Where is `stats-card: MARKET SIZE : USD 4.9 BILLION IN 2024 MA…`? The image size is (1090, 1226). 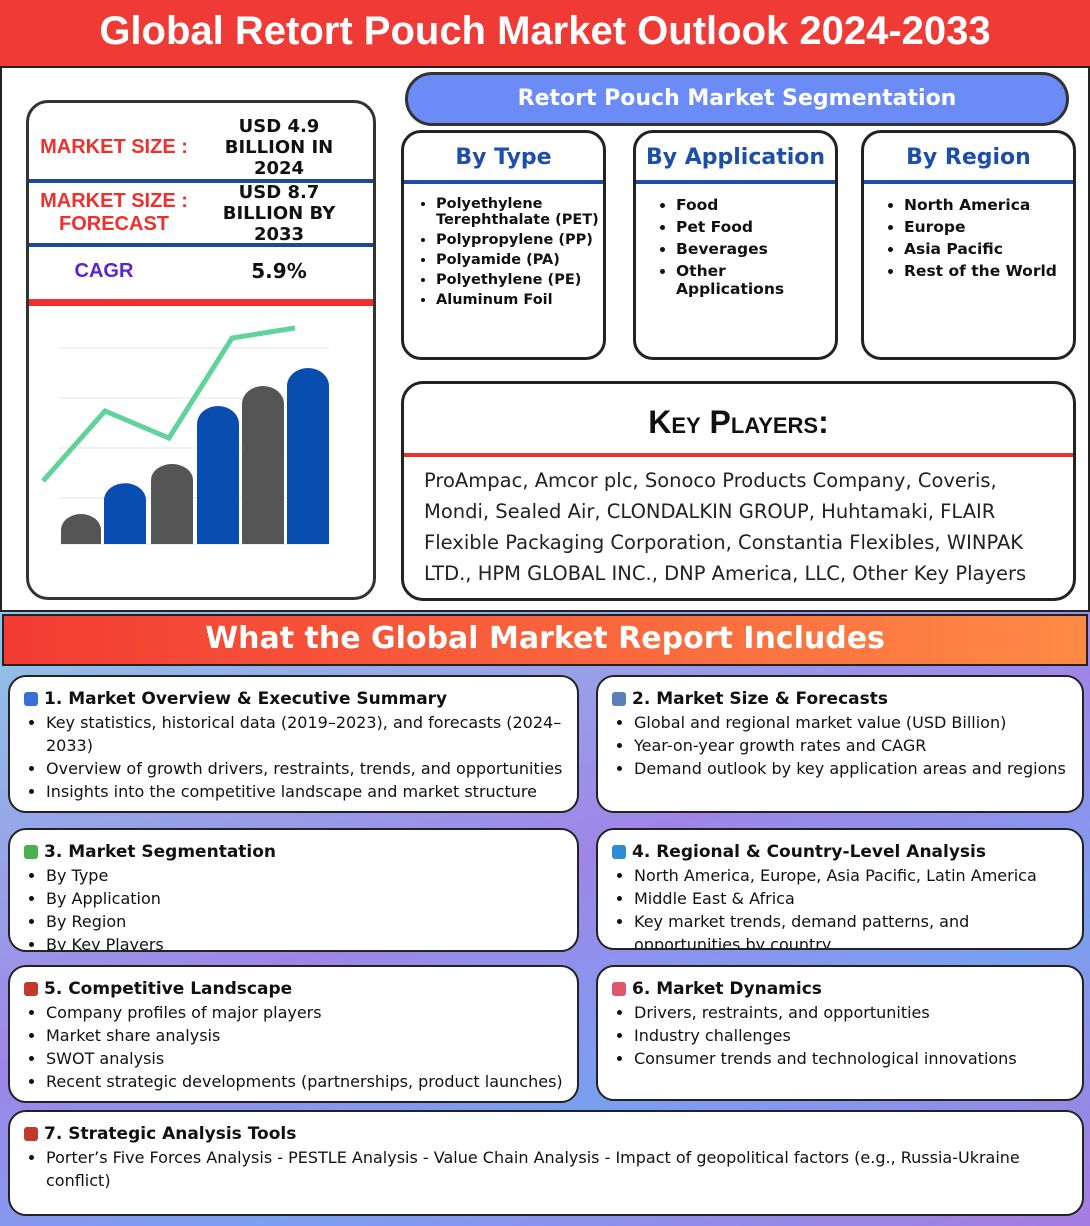 stats-card: MARKET SIZE : USD 4.9 BILLION IN 2024 MA… is located at coordinates (201, 350).